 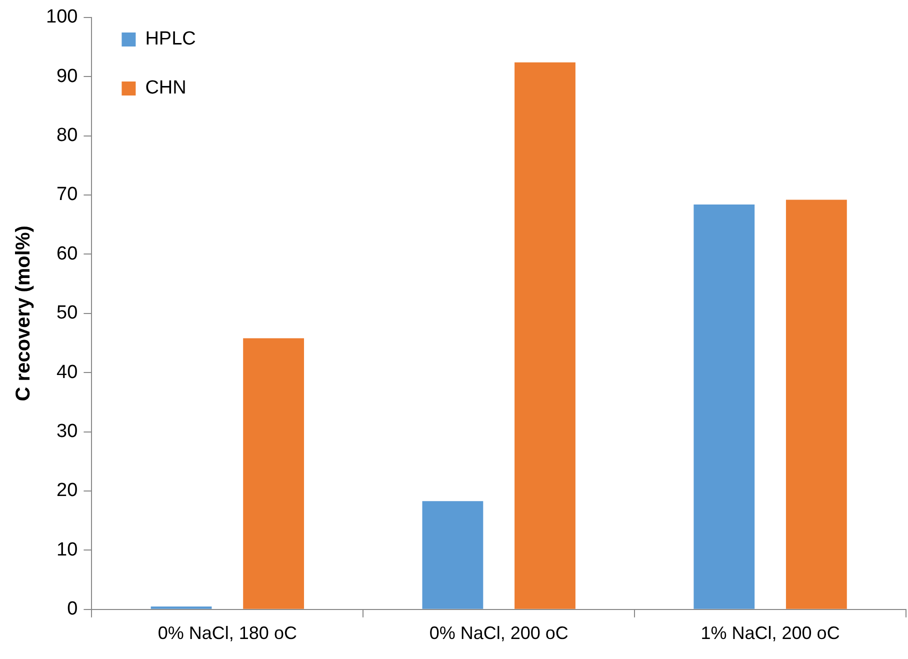 What do you see at coordinates (498, 633) in the screenshot?
I see `x-tick-label: 0% NaCl, 200 oC` at bounding box center [498, 633].